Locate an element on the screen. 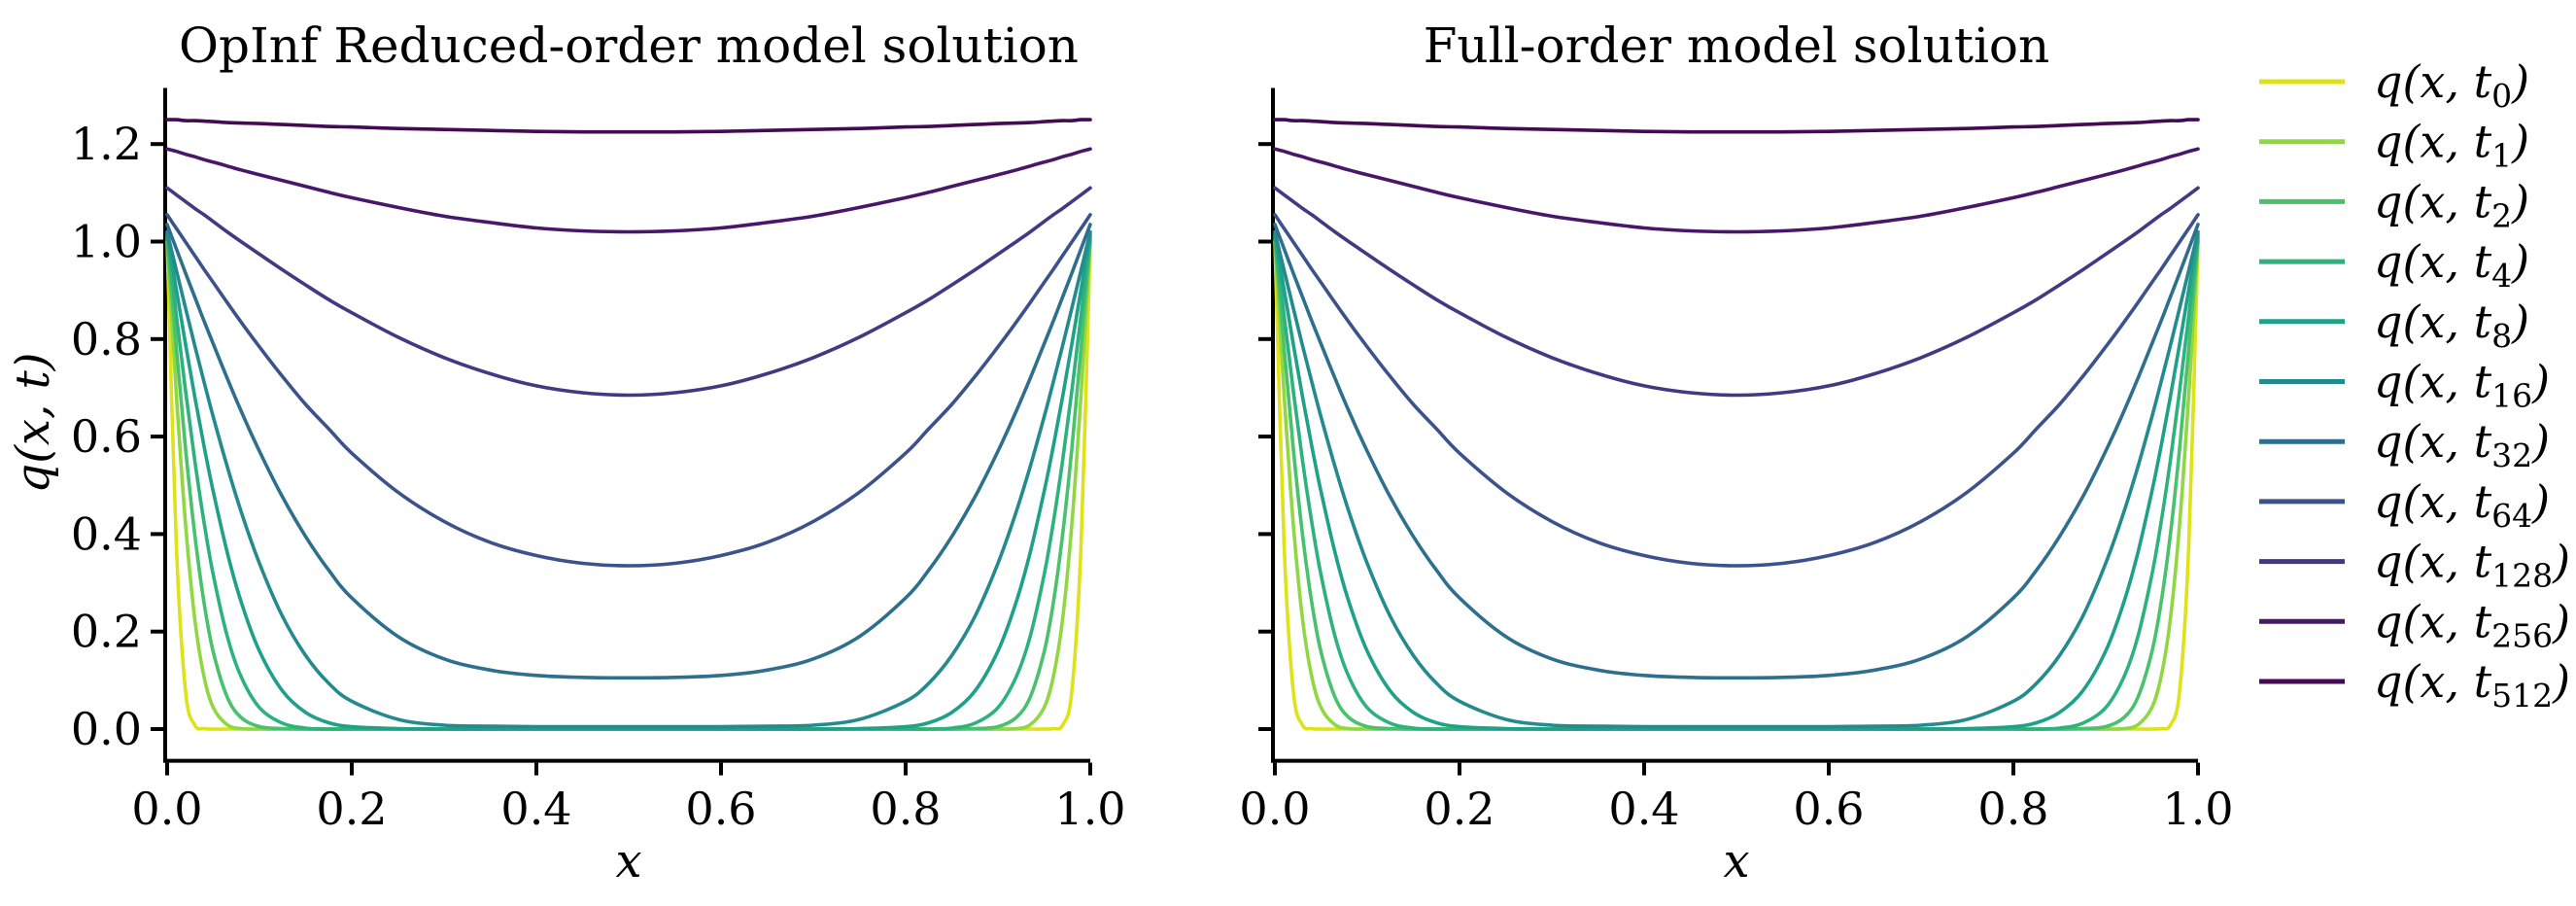  legend-item: q(x, t1) is located at coordinates (2394, 145).